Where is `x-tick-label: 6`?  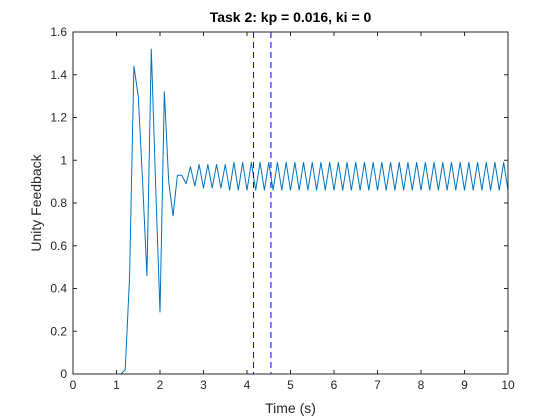
x-tick-label: 6 is located at coordinates (334, 385).